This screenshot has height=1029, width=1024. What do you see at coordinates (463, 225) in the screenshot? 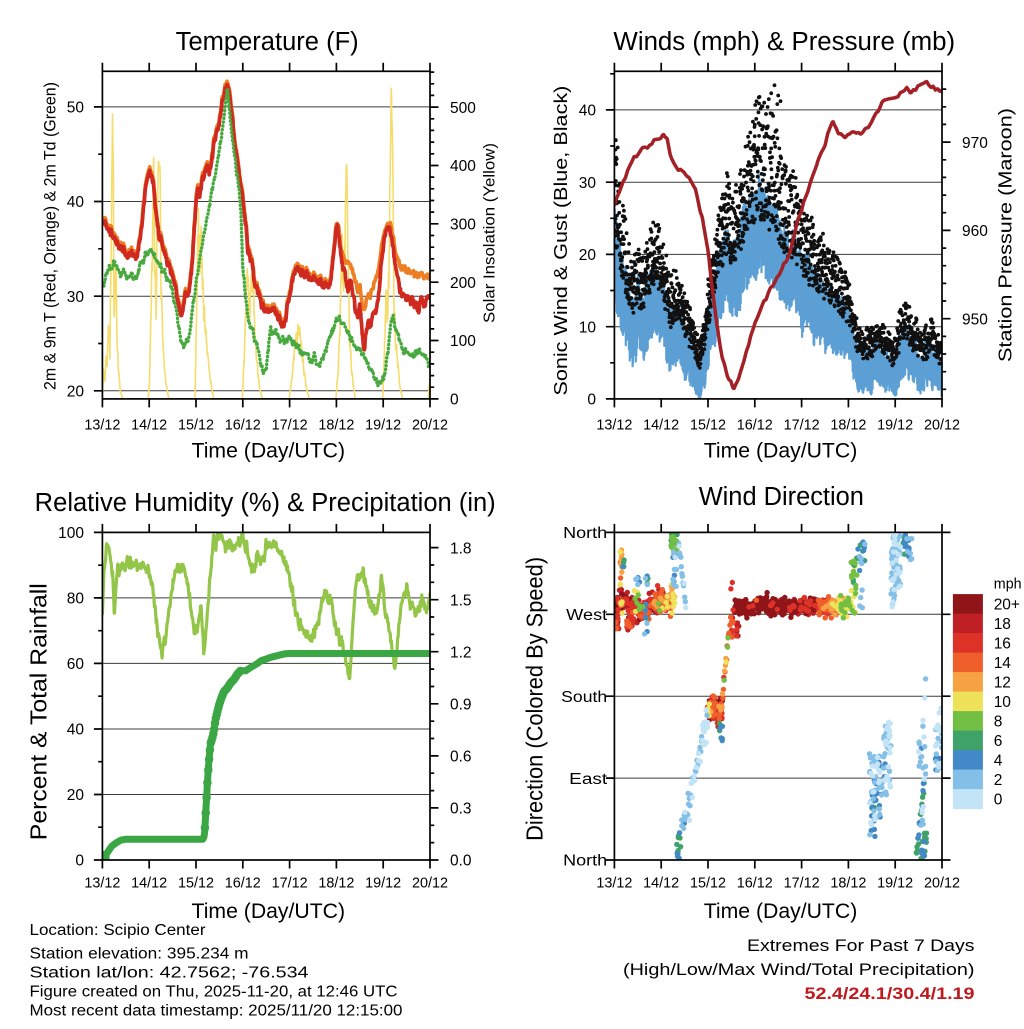
I see `svg-text: 300` at bounding box center [463, 225].